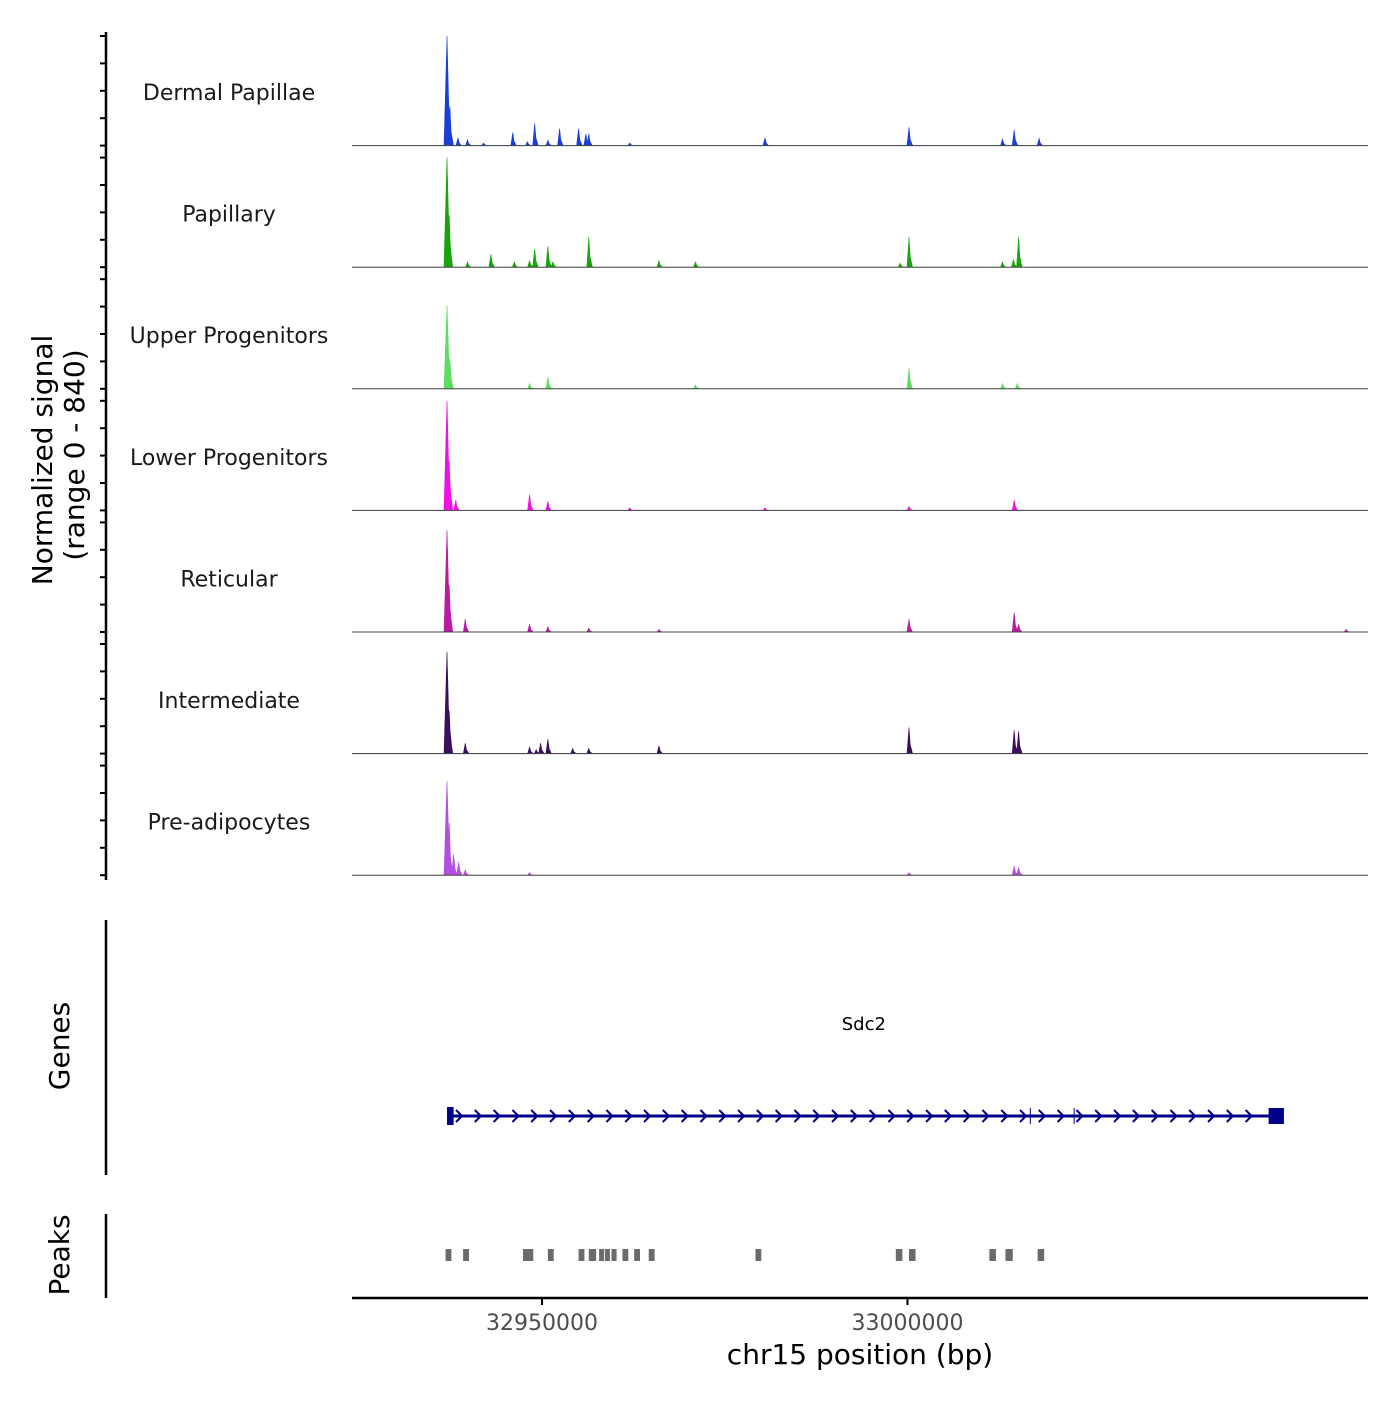 This screenshot has width=1400, height=1404. Describe the element at coordinates (574, 1256) in the screenshot. I see `peak-track` at that location.